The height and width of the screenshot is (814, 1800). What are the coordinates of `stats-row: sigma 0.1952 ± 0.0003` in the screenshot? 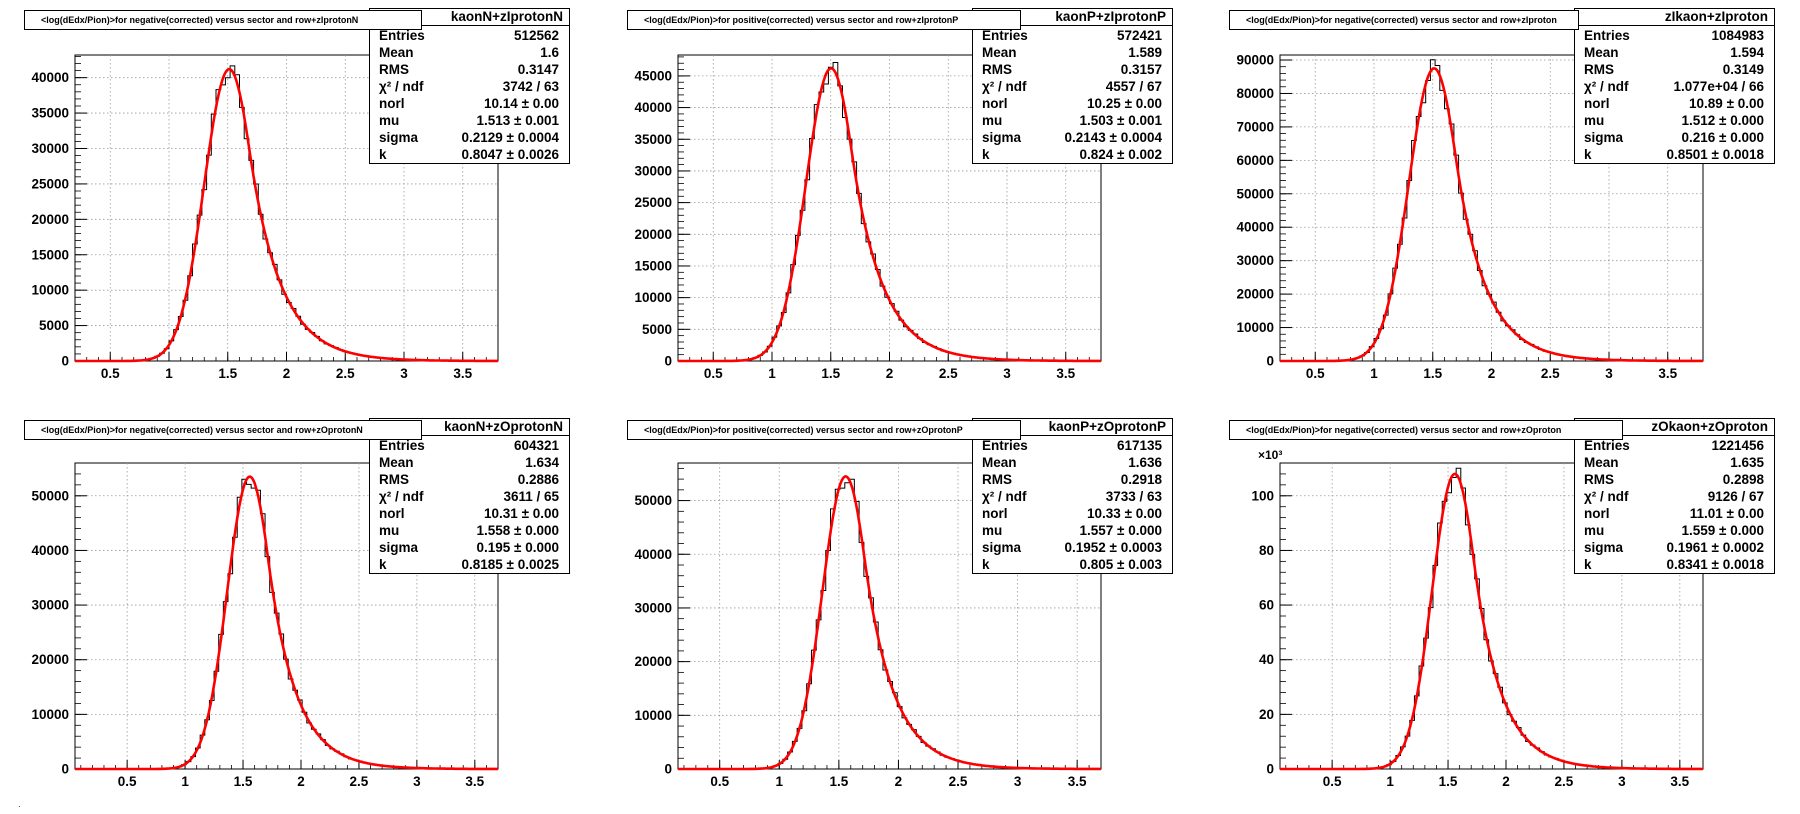 It's located at (1072, 548).